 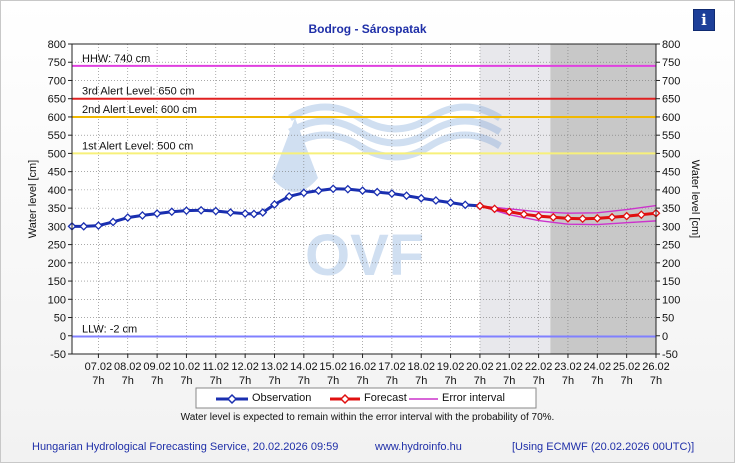 I want to click on y-tick-label-left: 300, so click(x=57, y=227).